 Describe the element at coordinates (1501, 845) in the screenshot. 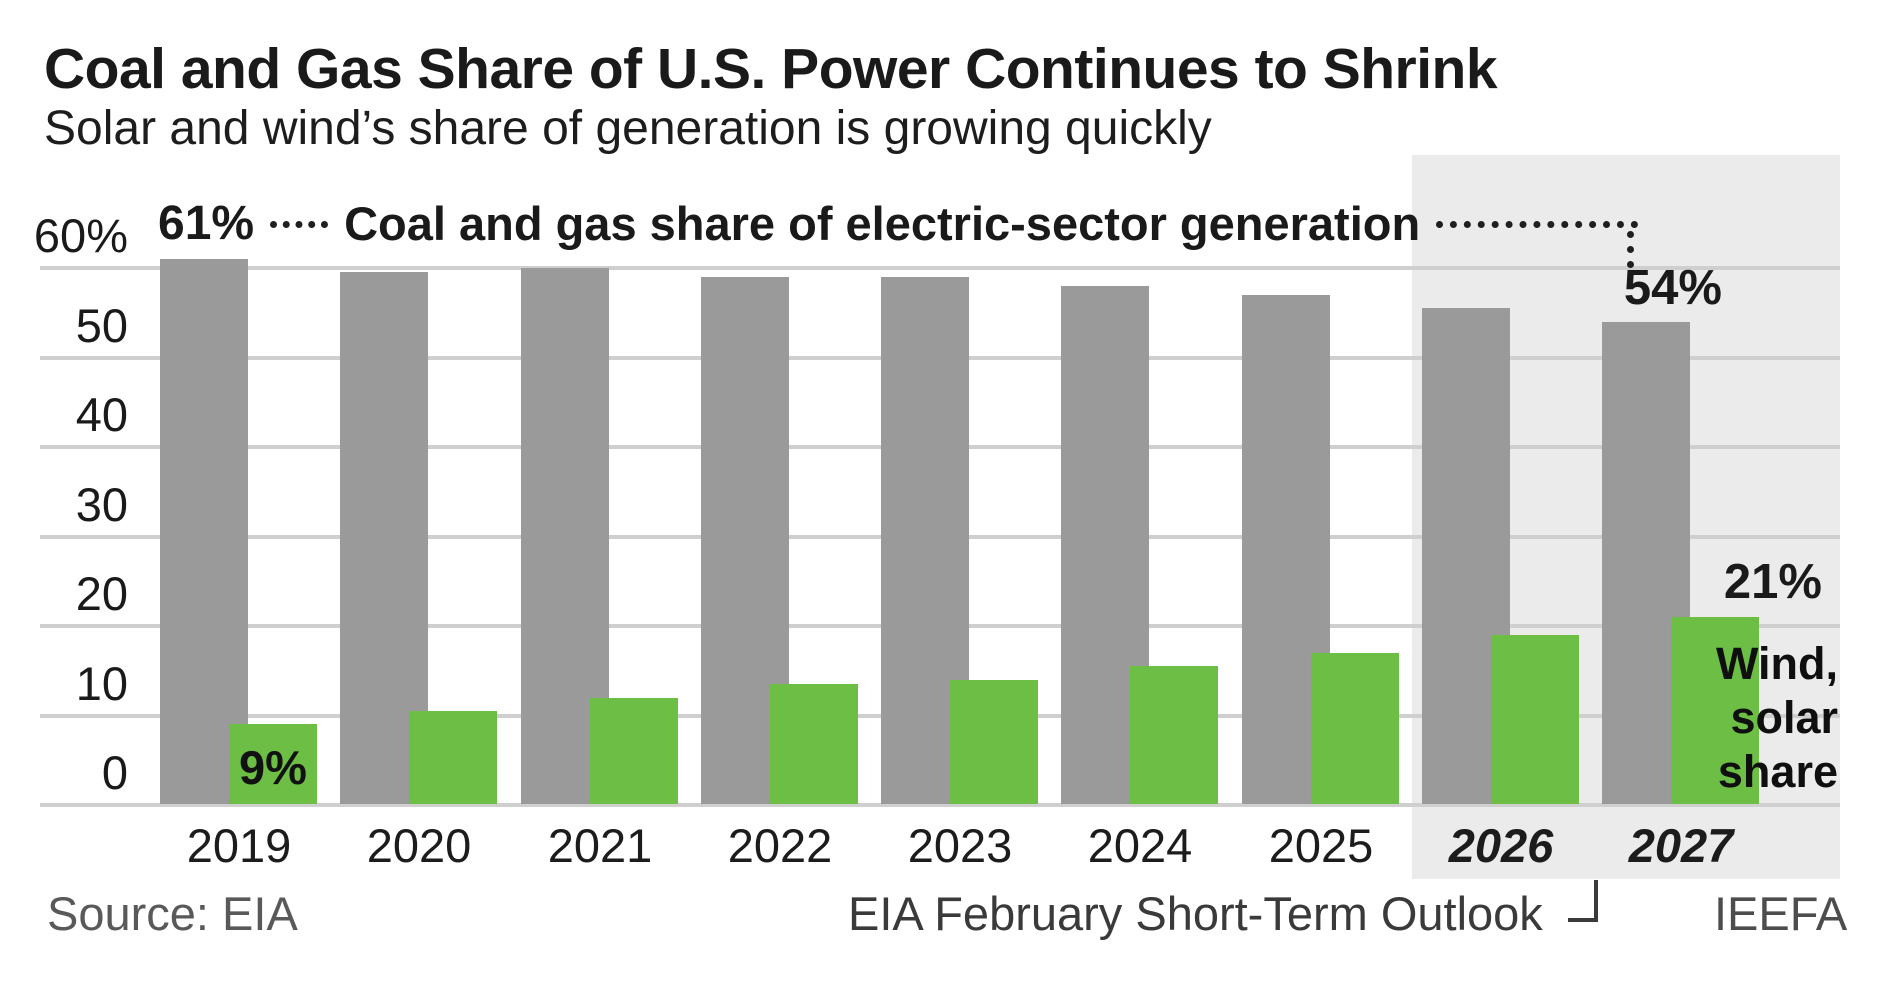

I see `year-label-2026: 2026` at that location.